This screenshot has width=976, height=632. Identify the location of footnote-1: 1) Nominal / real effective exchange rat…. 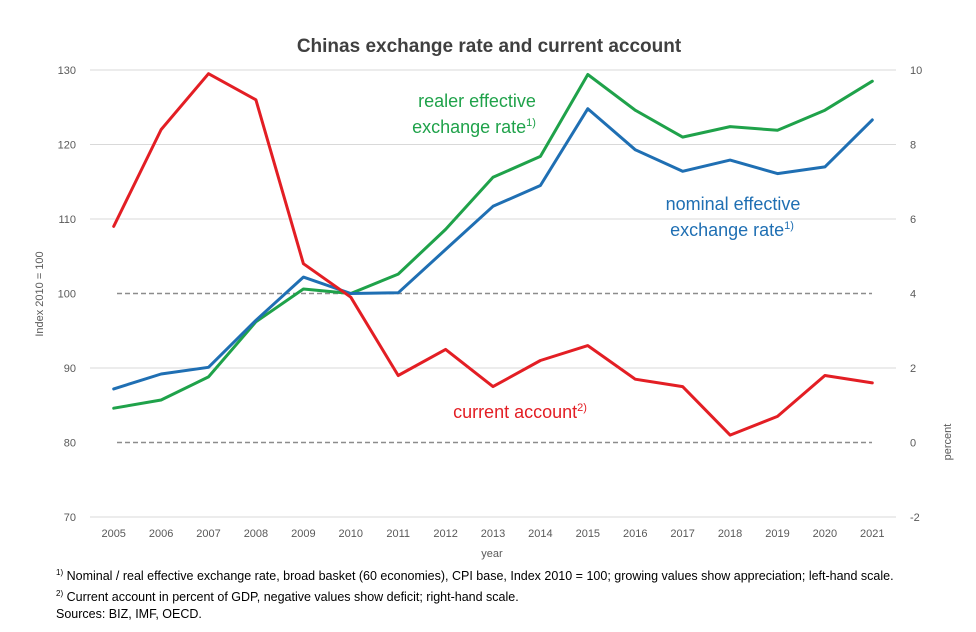
(475, 576).